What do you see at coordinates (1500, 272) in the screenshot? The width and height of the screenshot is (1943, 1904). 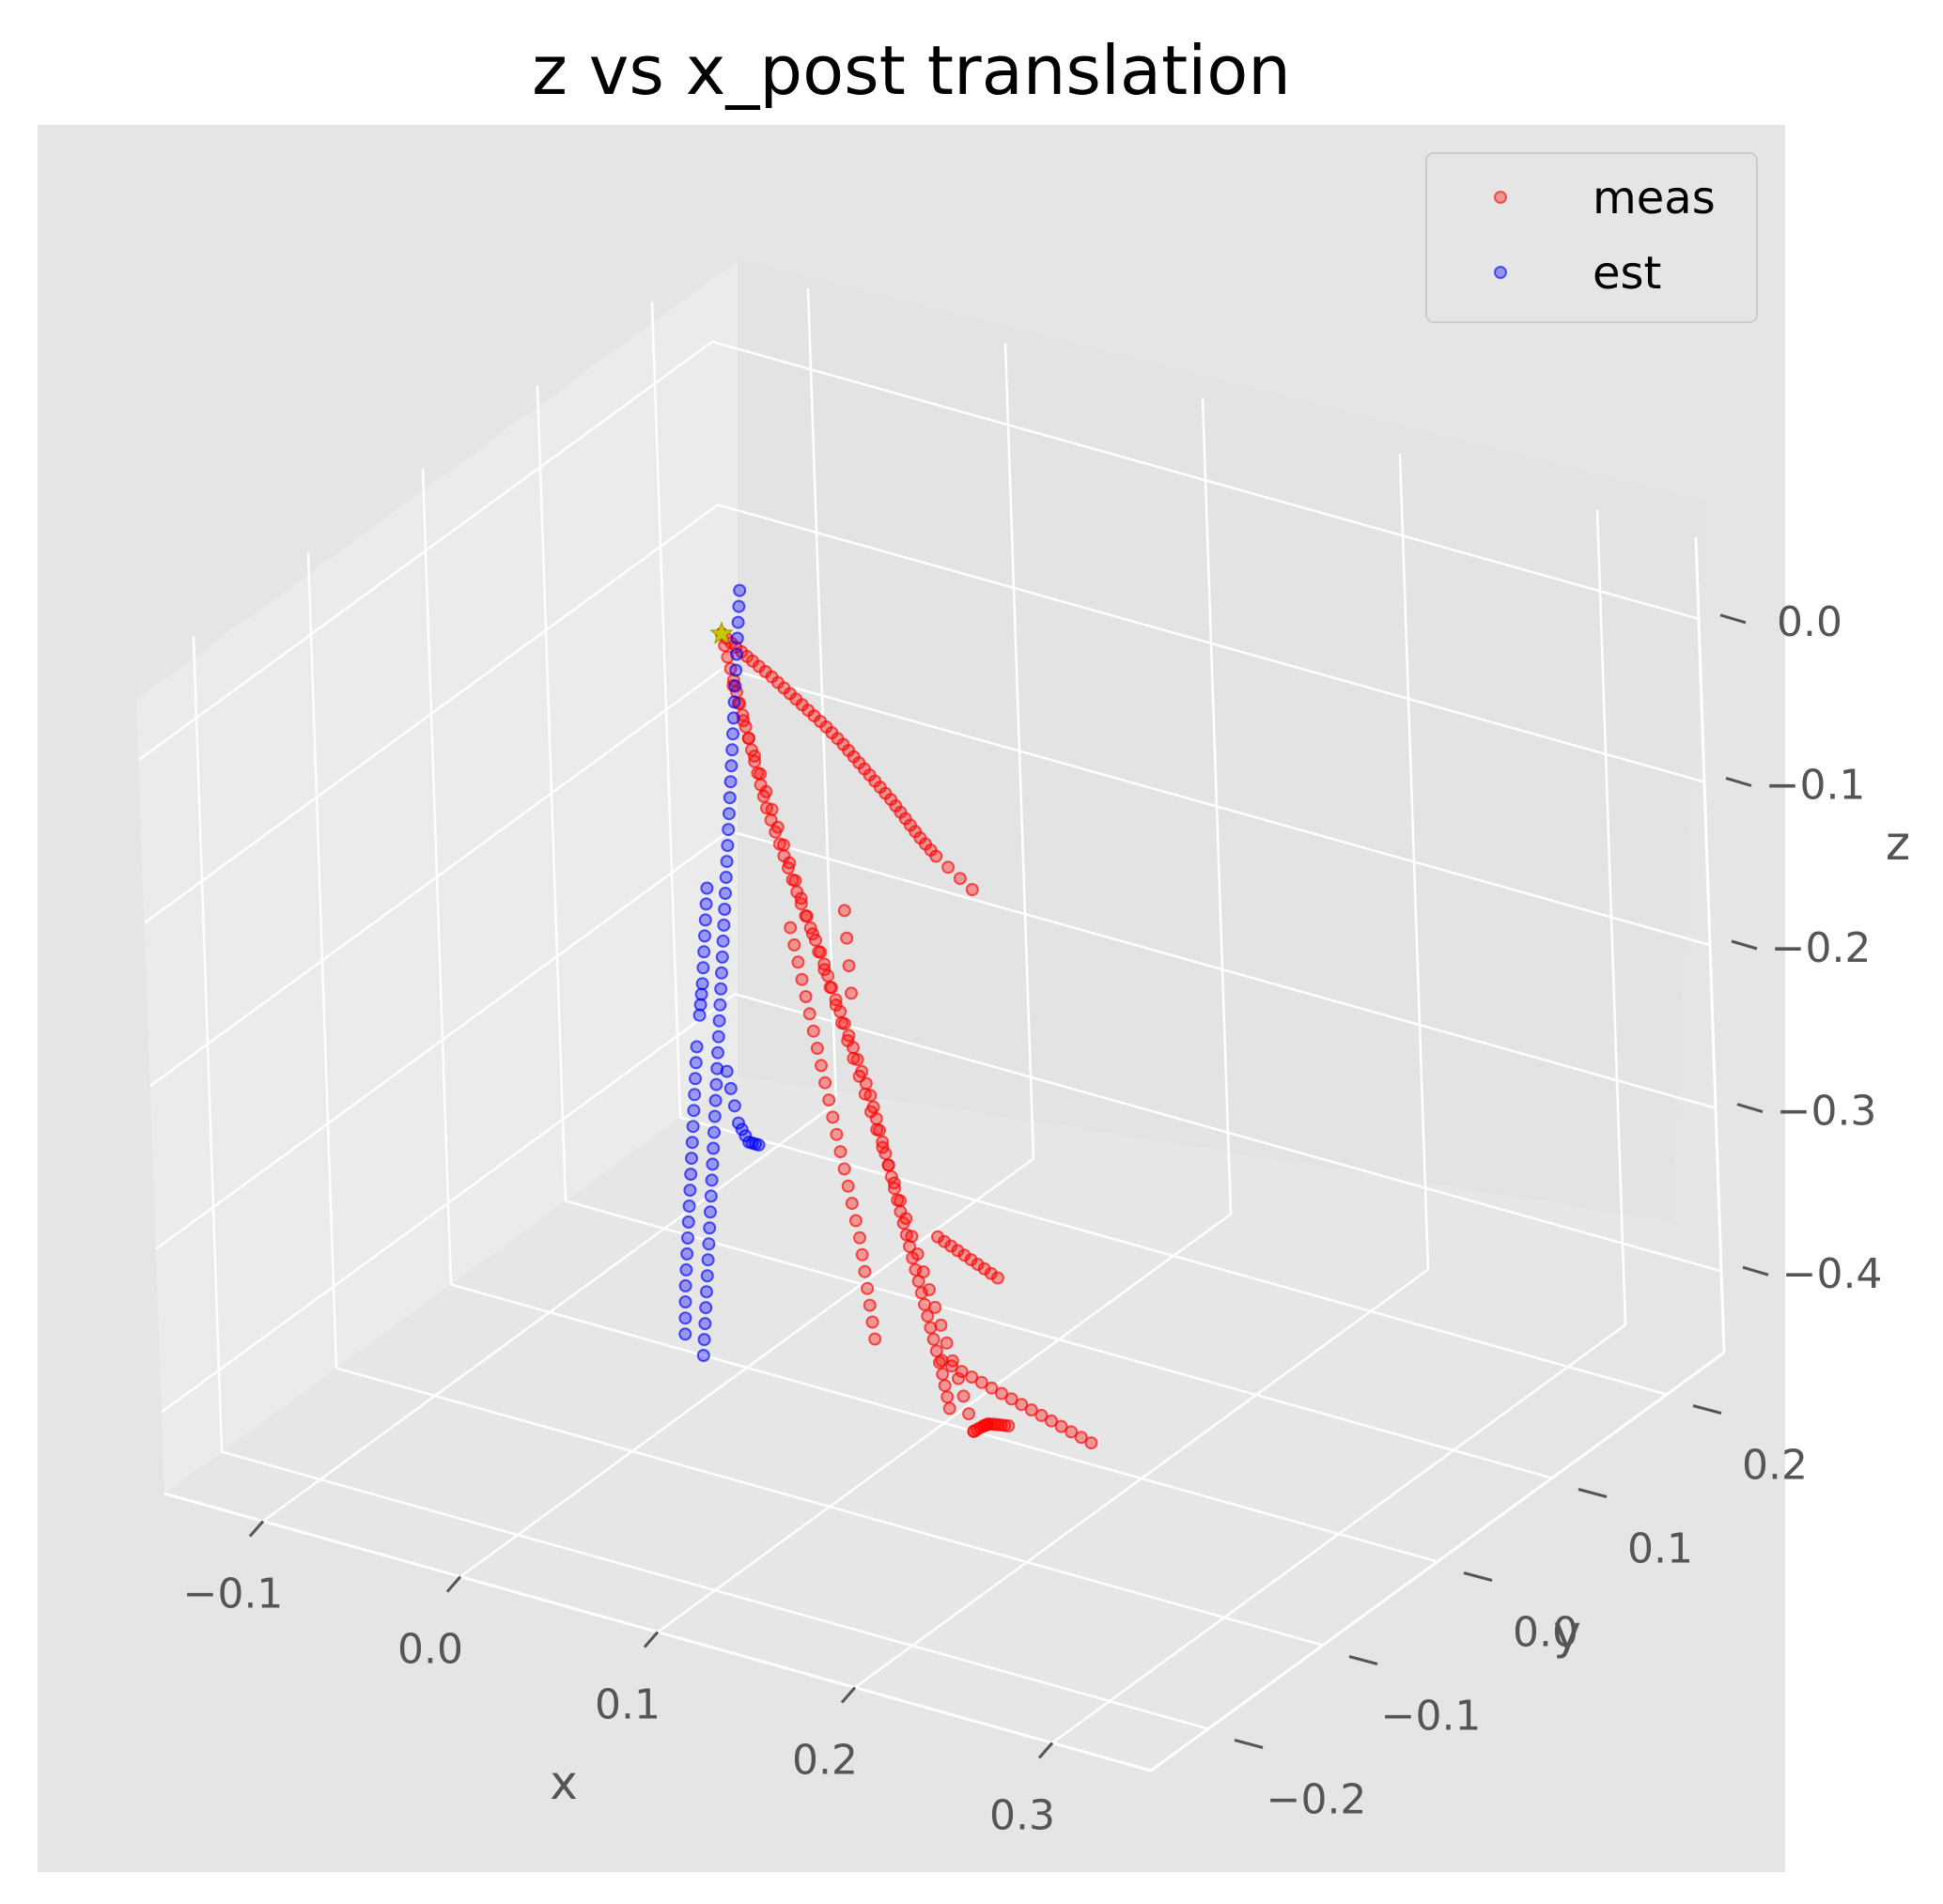 I see `legend-marker-est` at bounding box center [1500, 272].